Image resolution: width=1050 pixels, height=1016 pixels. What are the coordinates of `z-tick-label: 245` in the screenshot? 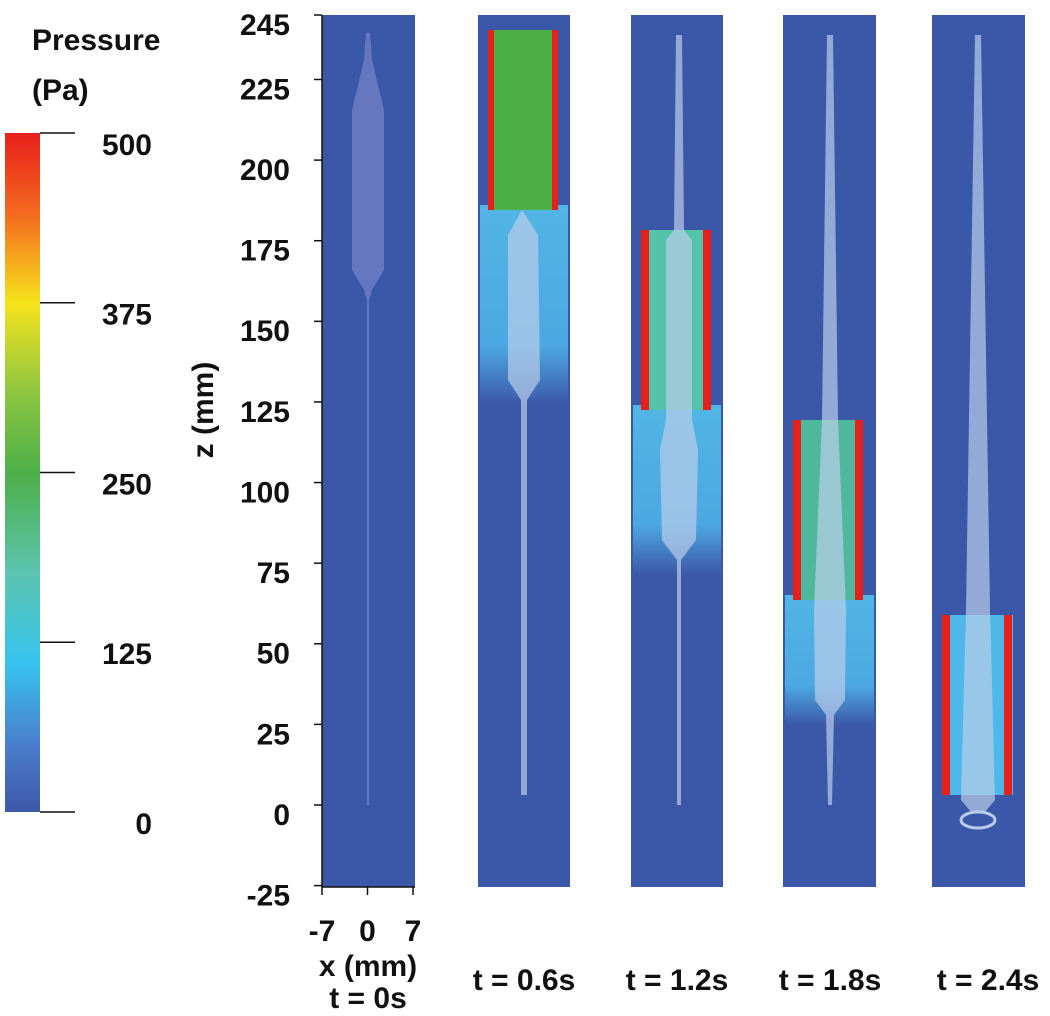 It's located at (265, 25).